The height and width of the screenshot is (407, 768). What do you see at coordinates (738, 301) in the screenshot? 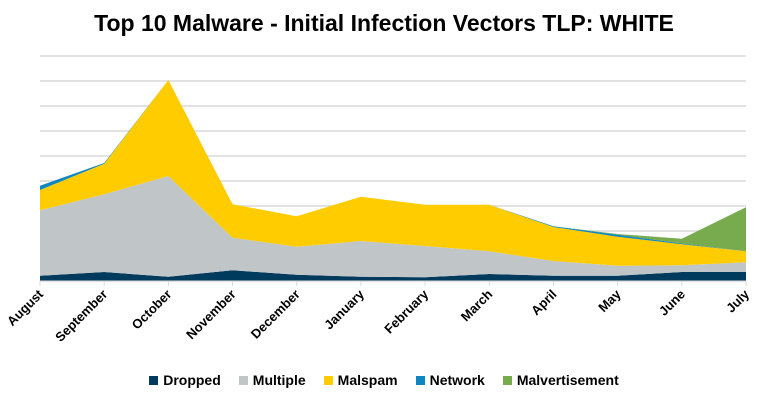
I see `x-tick-label: July` at bounding box center [738, 301].